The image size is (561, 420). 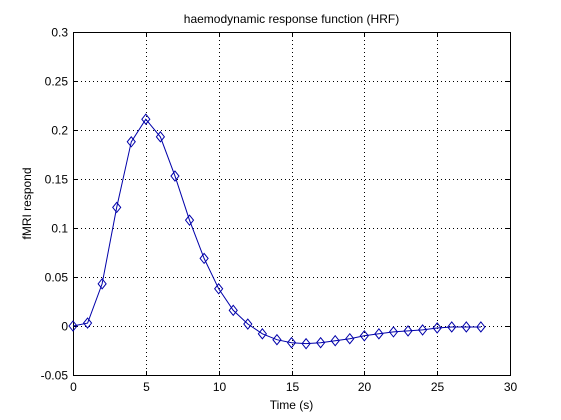 What do you see at coordinates (365, 387) in the screenshot?
I see `x-tick-label: 20` at bounding box center [365, 387].